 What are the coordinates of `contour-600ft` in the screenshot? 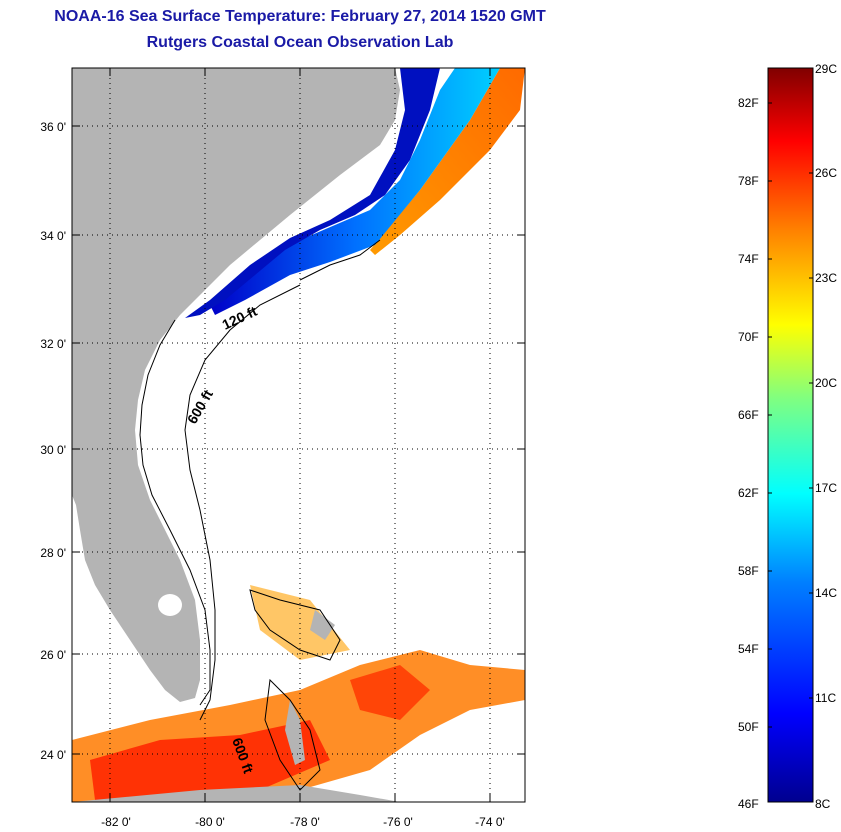 It's located at (242, 502).